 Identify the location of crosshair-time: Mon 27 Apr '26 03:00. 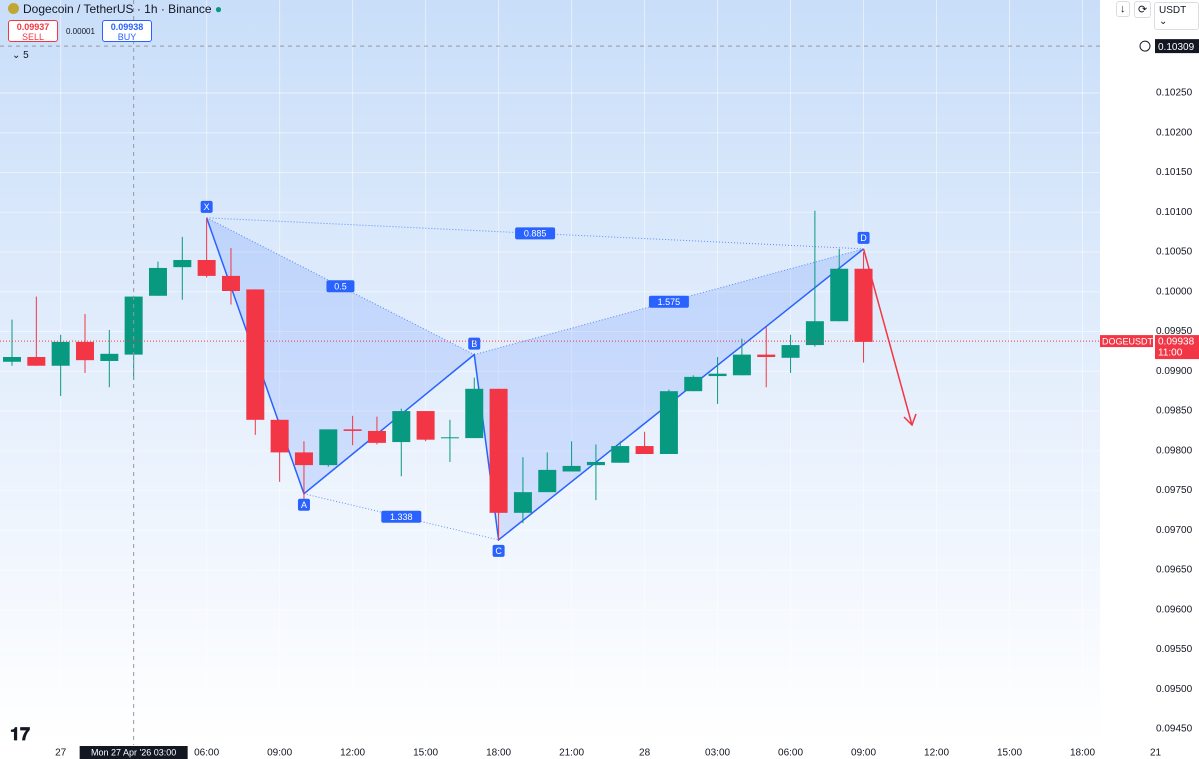
(133, 752).